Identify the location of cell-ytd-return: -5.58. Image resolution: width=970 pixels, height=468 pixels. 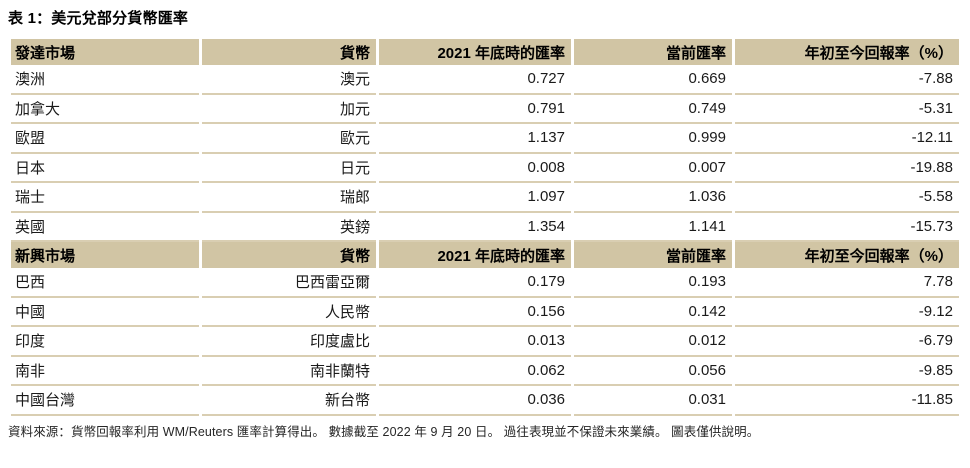
(847, 198).